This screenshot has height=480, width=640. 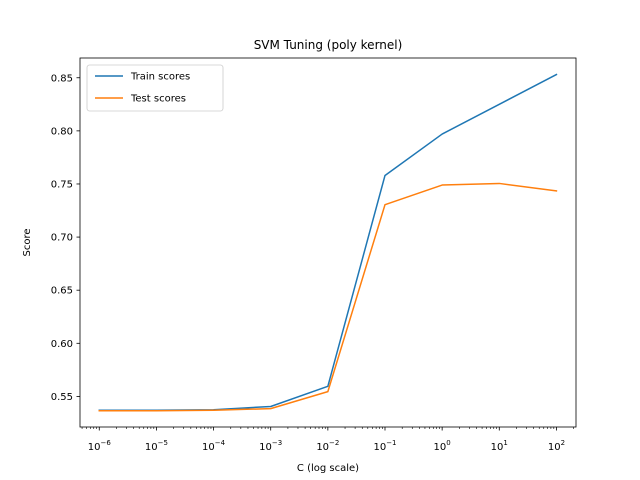 I want to click on legend: Train scores Test scores, so click(x=155, y=88).